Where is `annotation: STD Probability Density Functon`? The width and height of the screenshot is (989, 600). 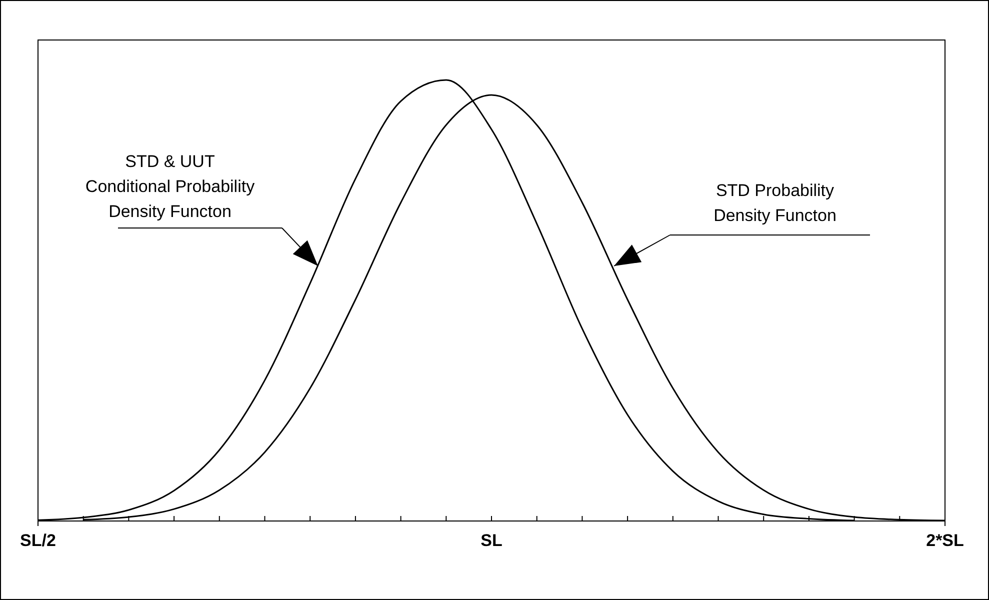 annotation: STD Probability Density Functon is located at coordinates (775, 203).